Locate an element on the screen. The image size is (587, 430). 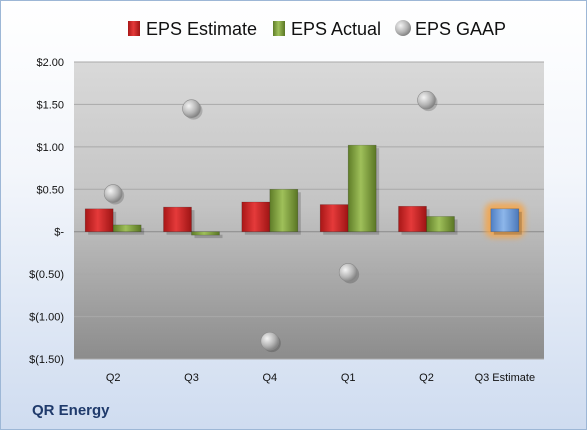
bar-actual-shadow is located at coordinates (208, 236).